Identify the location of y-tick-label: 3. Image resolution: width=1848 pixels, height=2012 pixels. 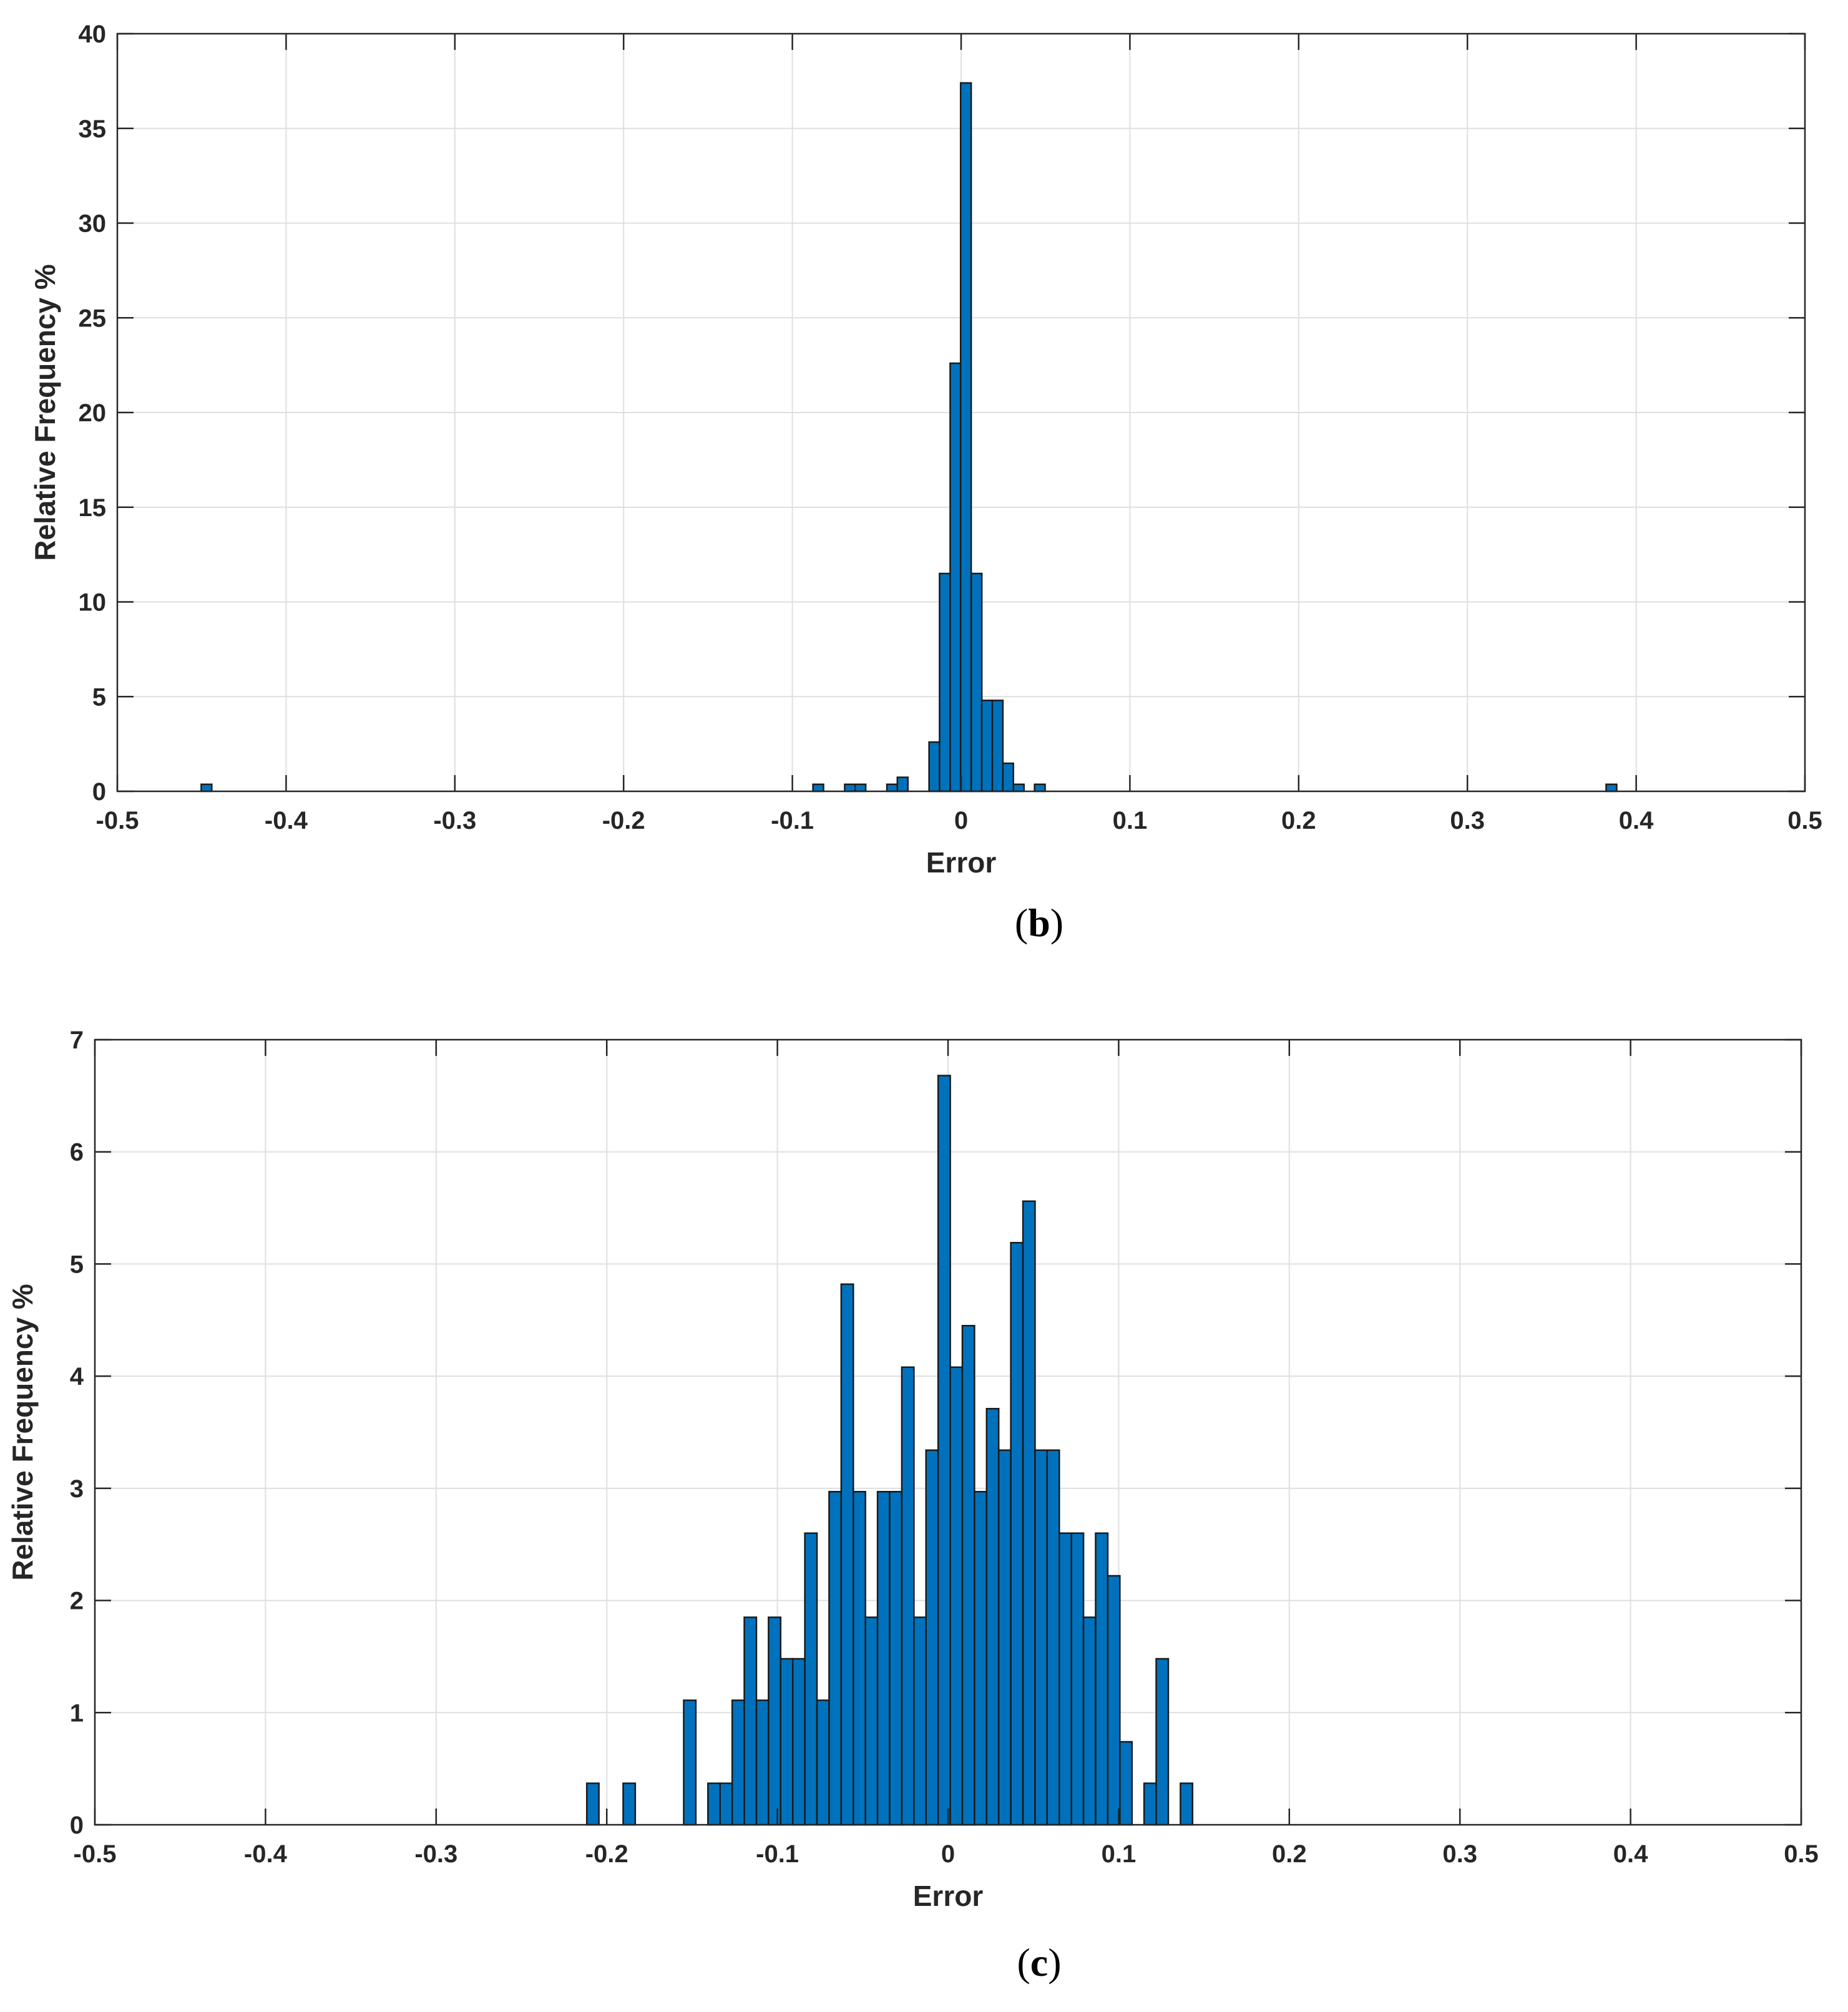
(77, 1489).